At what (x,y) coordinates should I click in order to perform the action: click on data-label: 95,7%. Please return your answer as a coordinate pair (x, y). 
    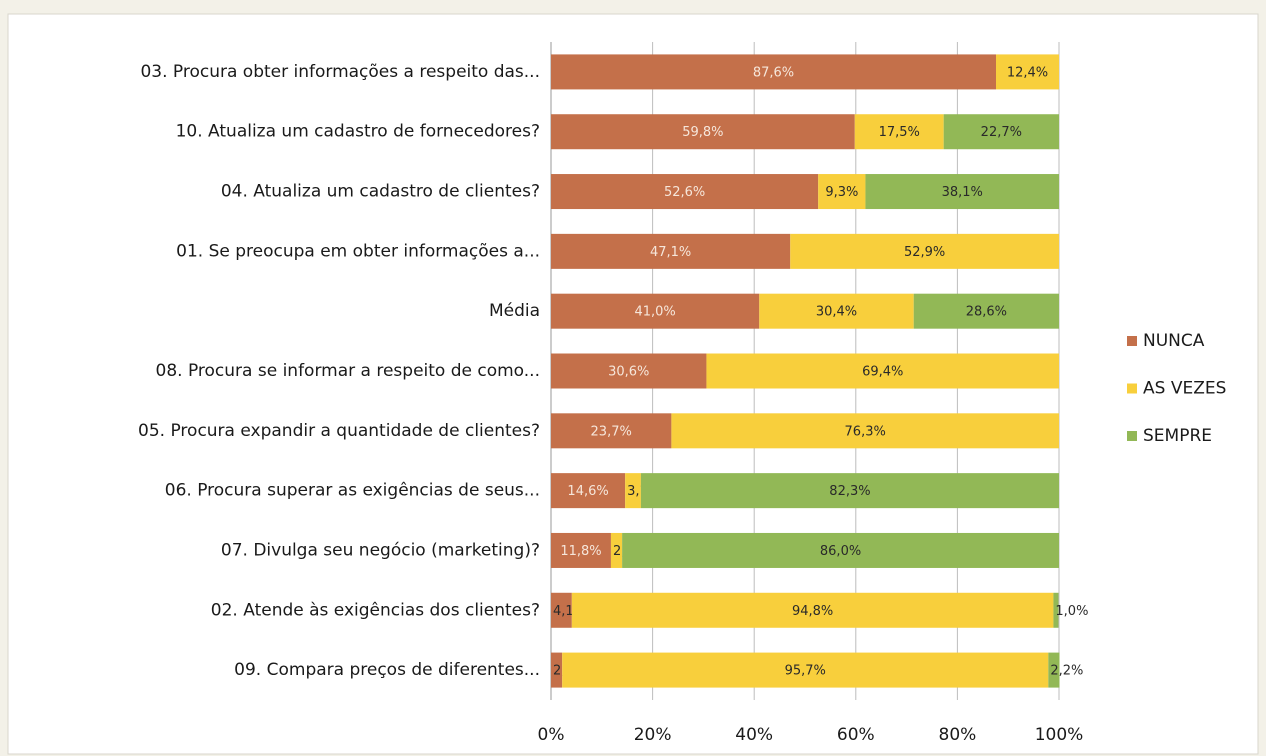
    Looking at the image, I should click on (805, 671).